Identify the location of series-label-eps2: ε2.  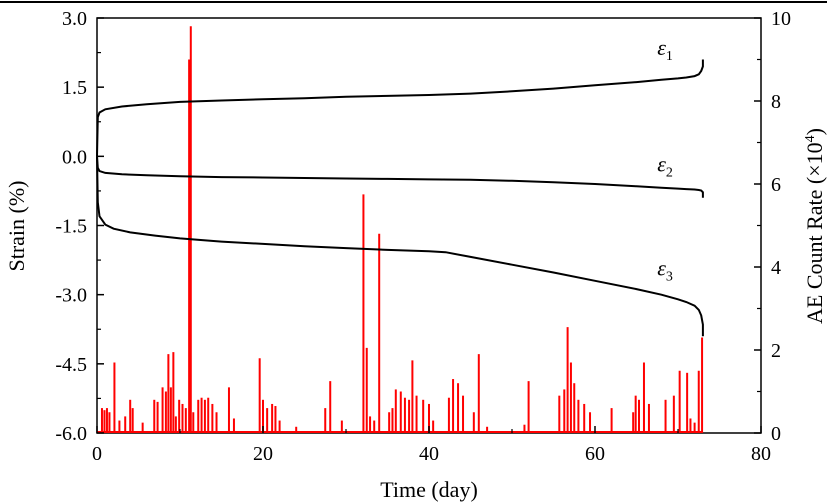
(665, 166).